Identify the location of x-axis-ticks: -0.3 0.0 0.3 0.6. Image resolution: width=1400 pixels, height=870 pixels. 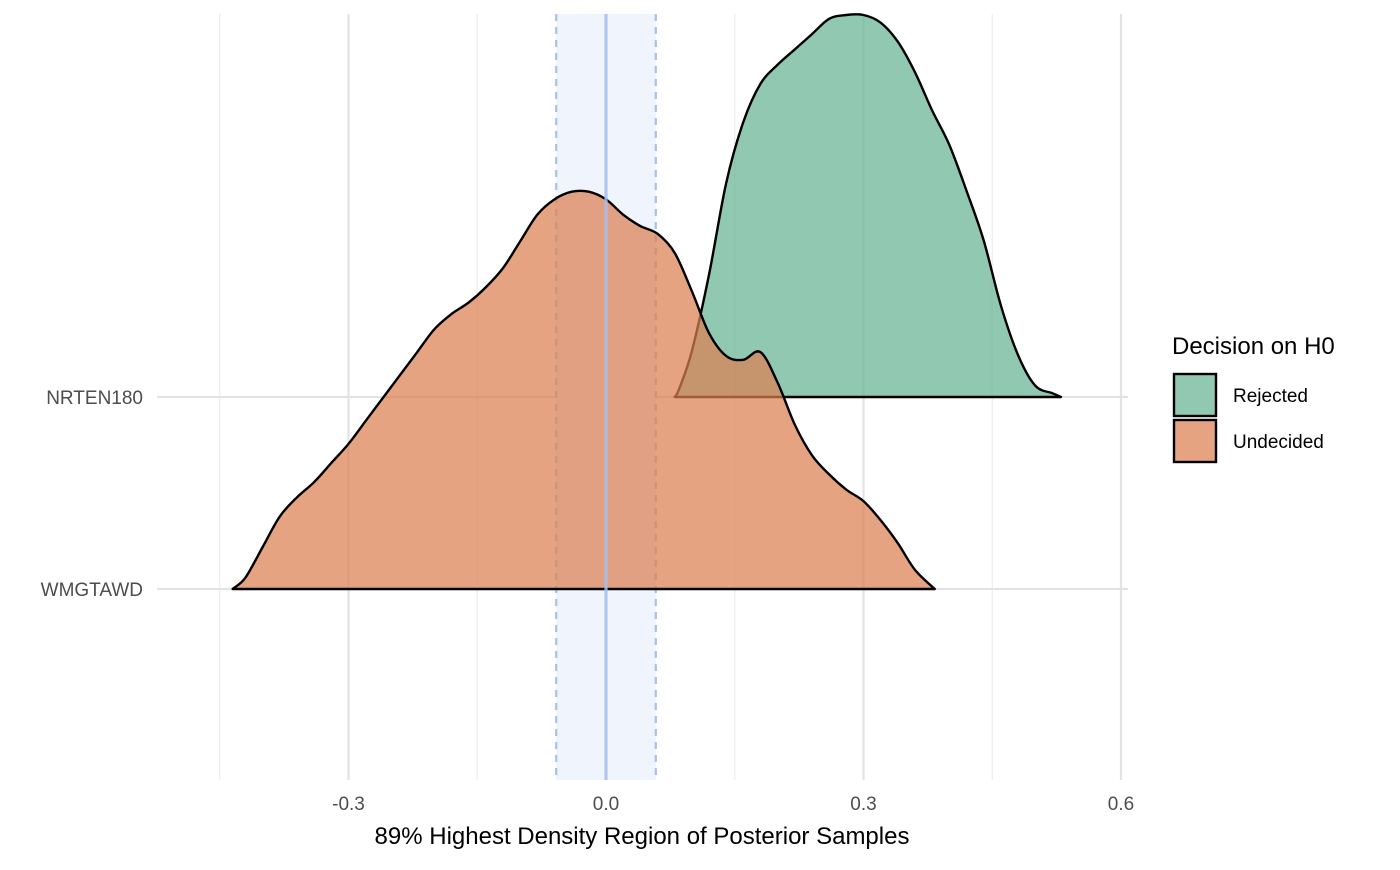
(733, 804).